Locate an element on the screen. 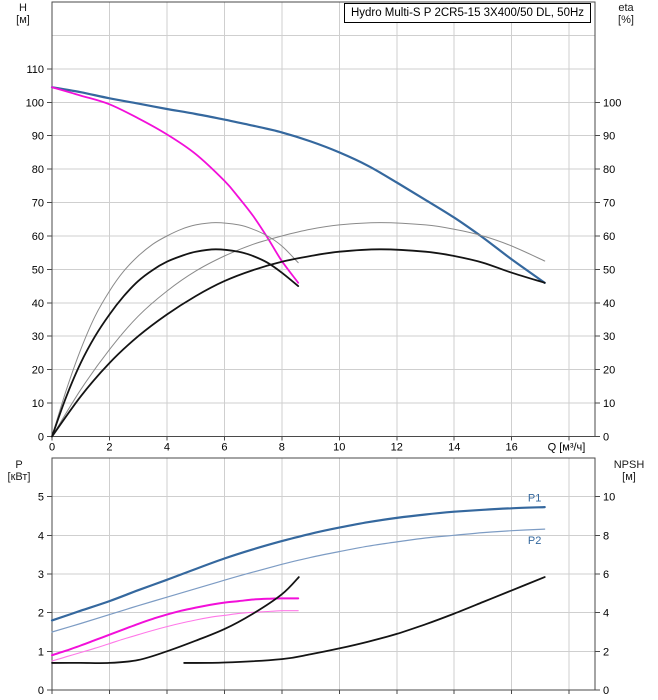 This screenshot has width=658, height=700. tick-label-left: 80 is located at coordinates (38, 170).